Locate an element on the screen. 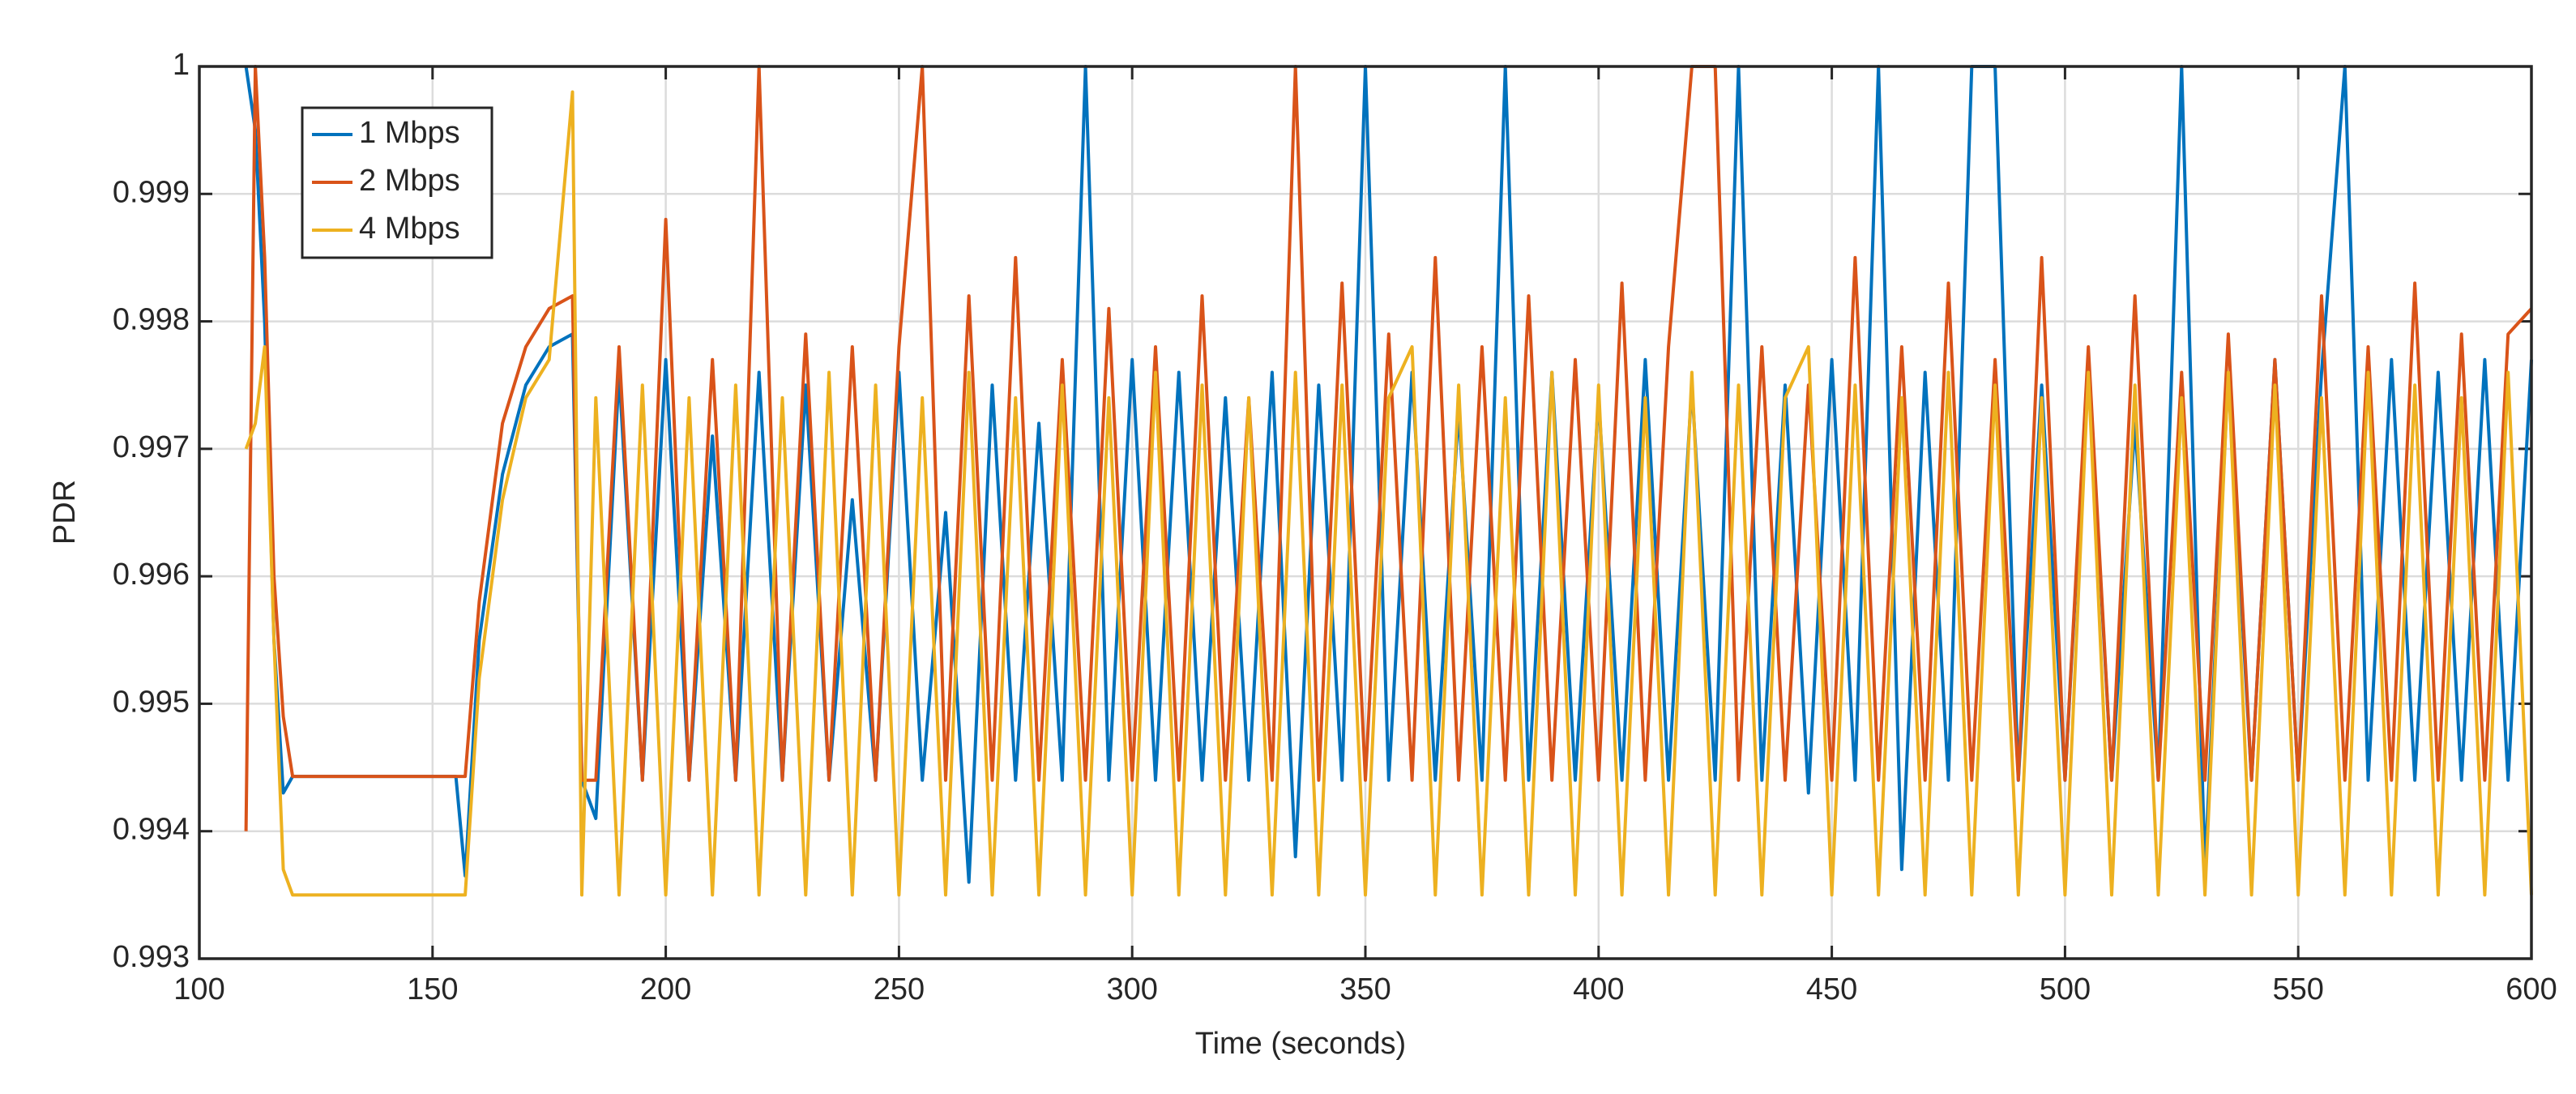 This screenshot has height=1094, width=2576. y-tick-label: 0.994 is located at coordinates (151, 830).